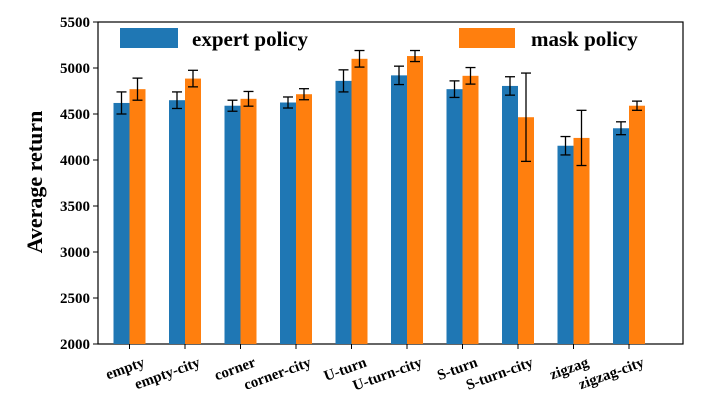  I want to click on bar-expert-policy-corner, so click(232, 224).